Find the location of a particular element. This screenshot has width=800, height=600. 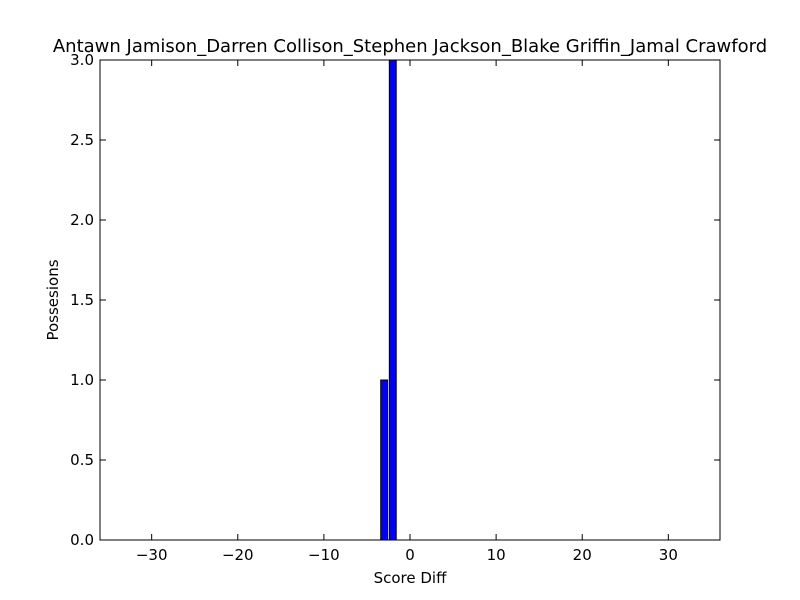

x-tick-label: 20 is located at coordinates (582, 555).